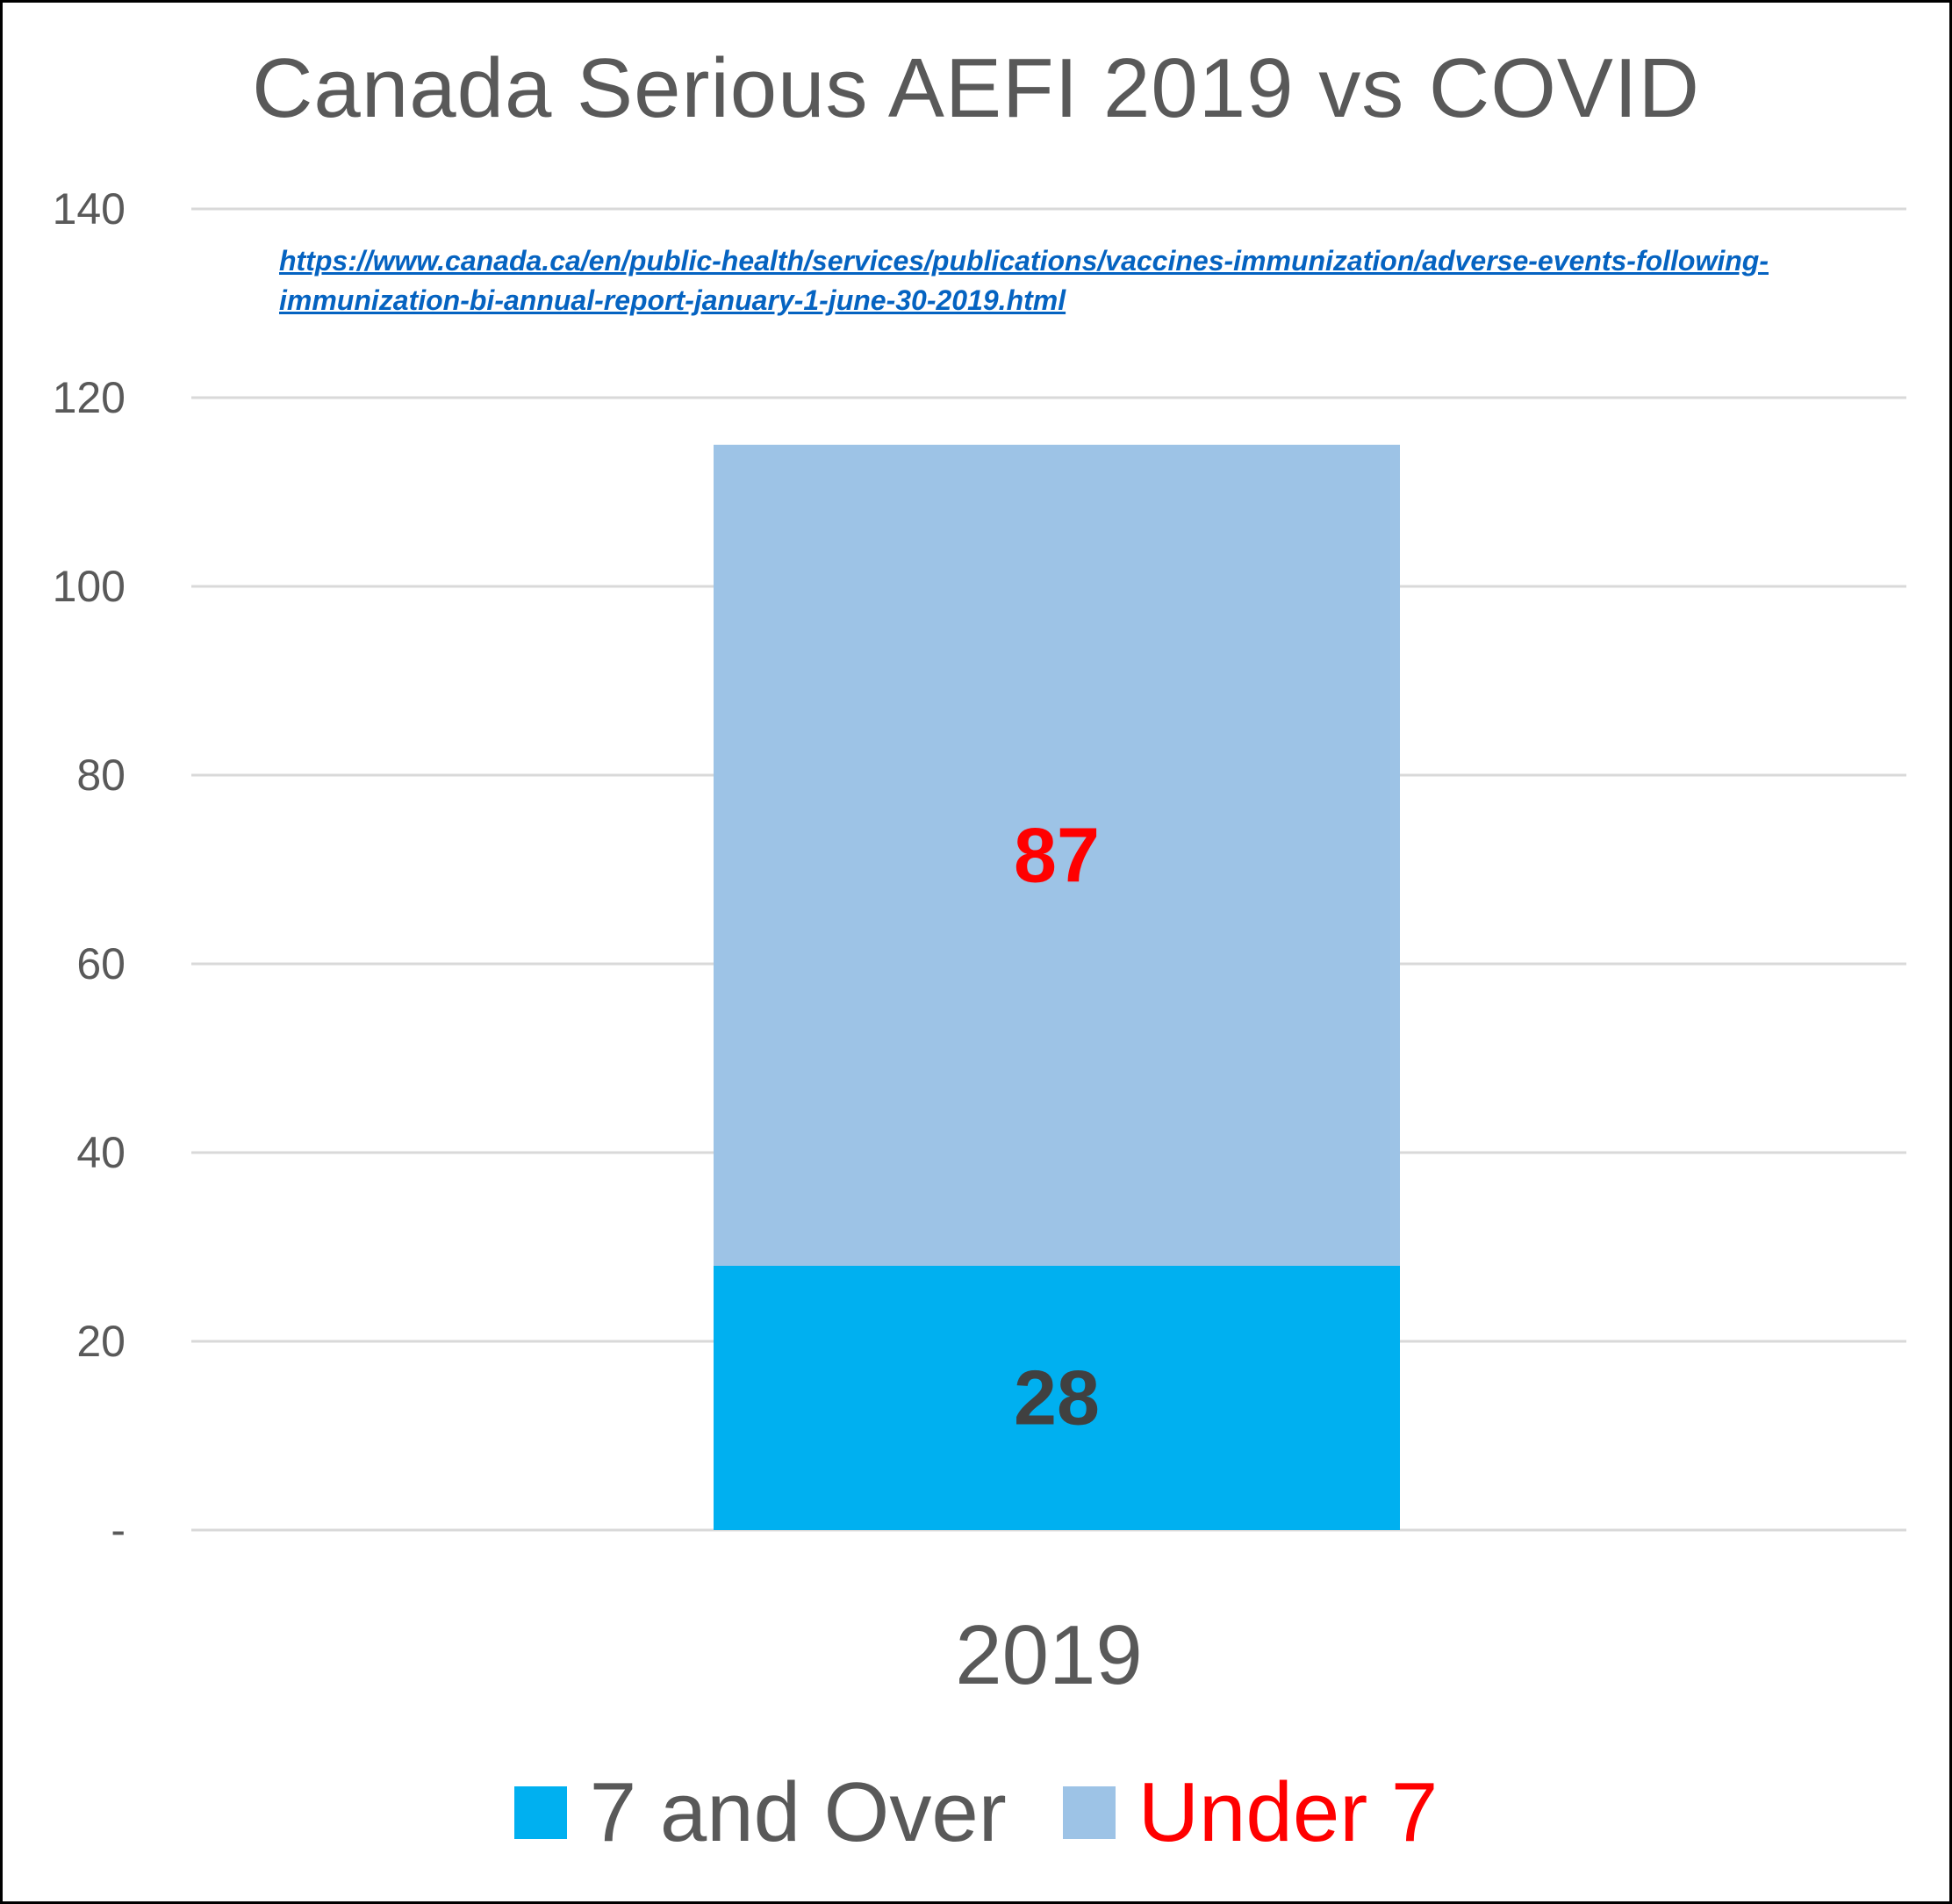  I want to click on data-label: 87, so click(1057, 854).